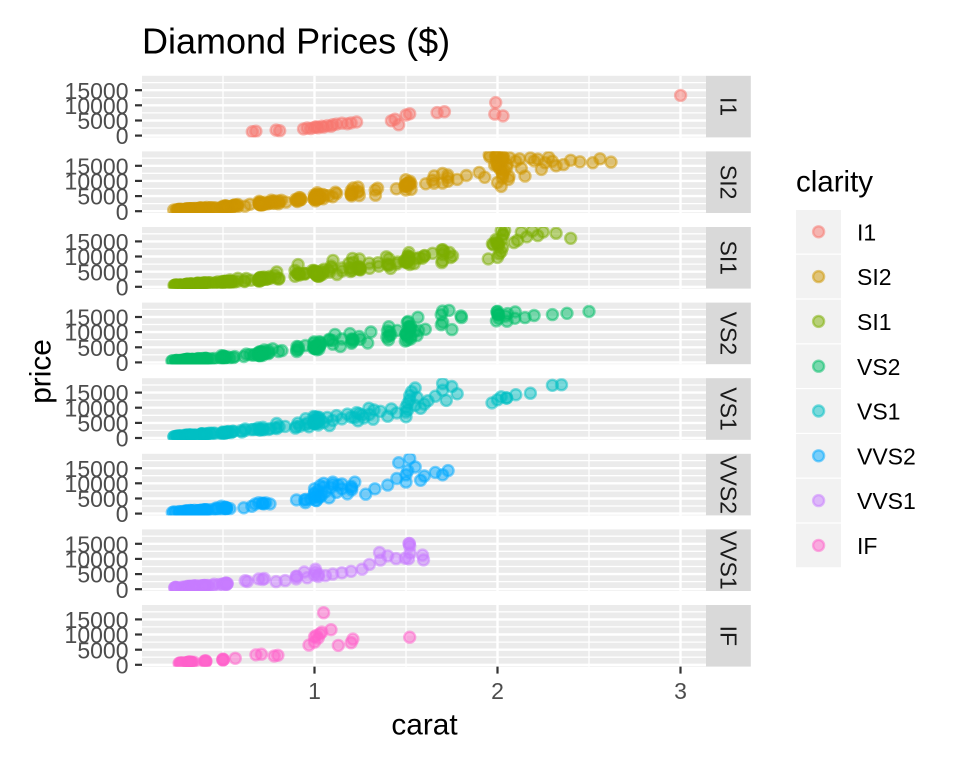  Describe the element at coordinates (314, 691) in the screenshot. I see `svg-text: 1` at that location.